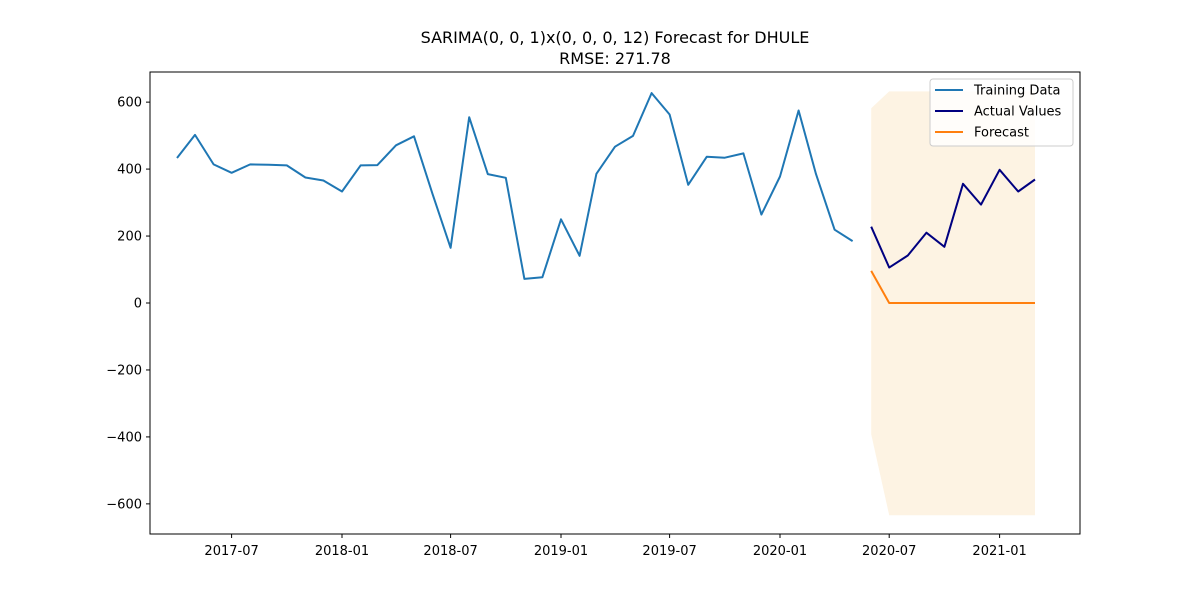 The height and width of the screenshot is (600, 1200). What do you see at coordinates (780, 551) in the screenshot?
I see `x-tick-label: 2020-01` at bounding box center [780, 551].